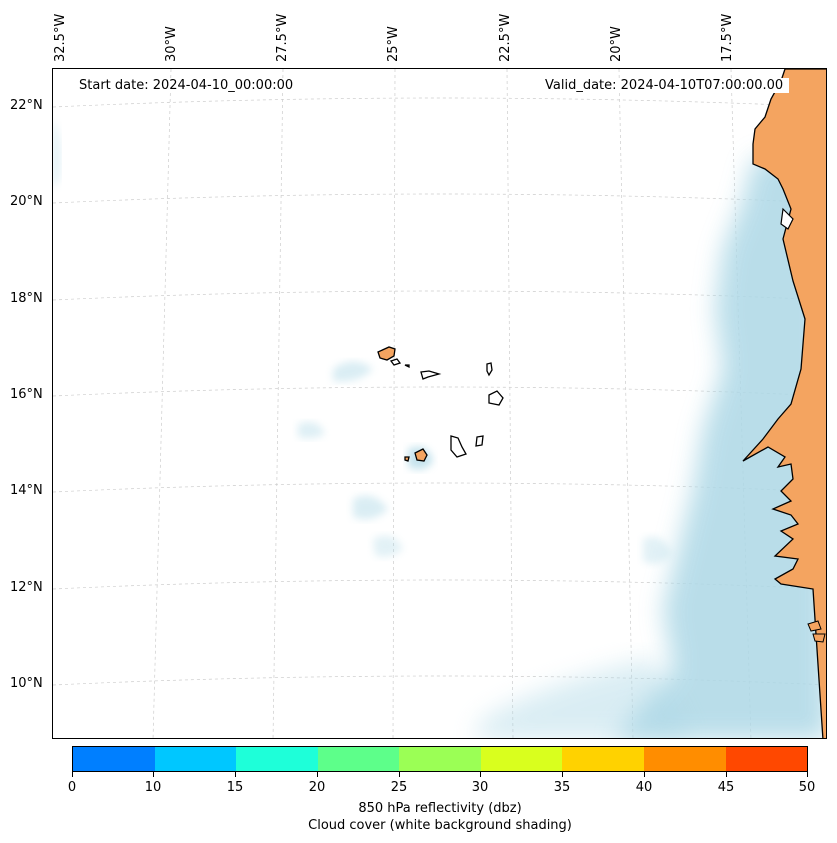 Image resolution: width=837 pixels, height=843 pixels. I want to click on reflectivity-colorbar, so click(440, 759).